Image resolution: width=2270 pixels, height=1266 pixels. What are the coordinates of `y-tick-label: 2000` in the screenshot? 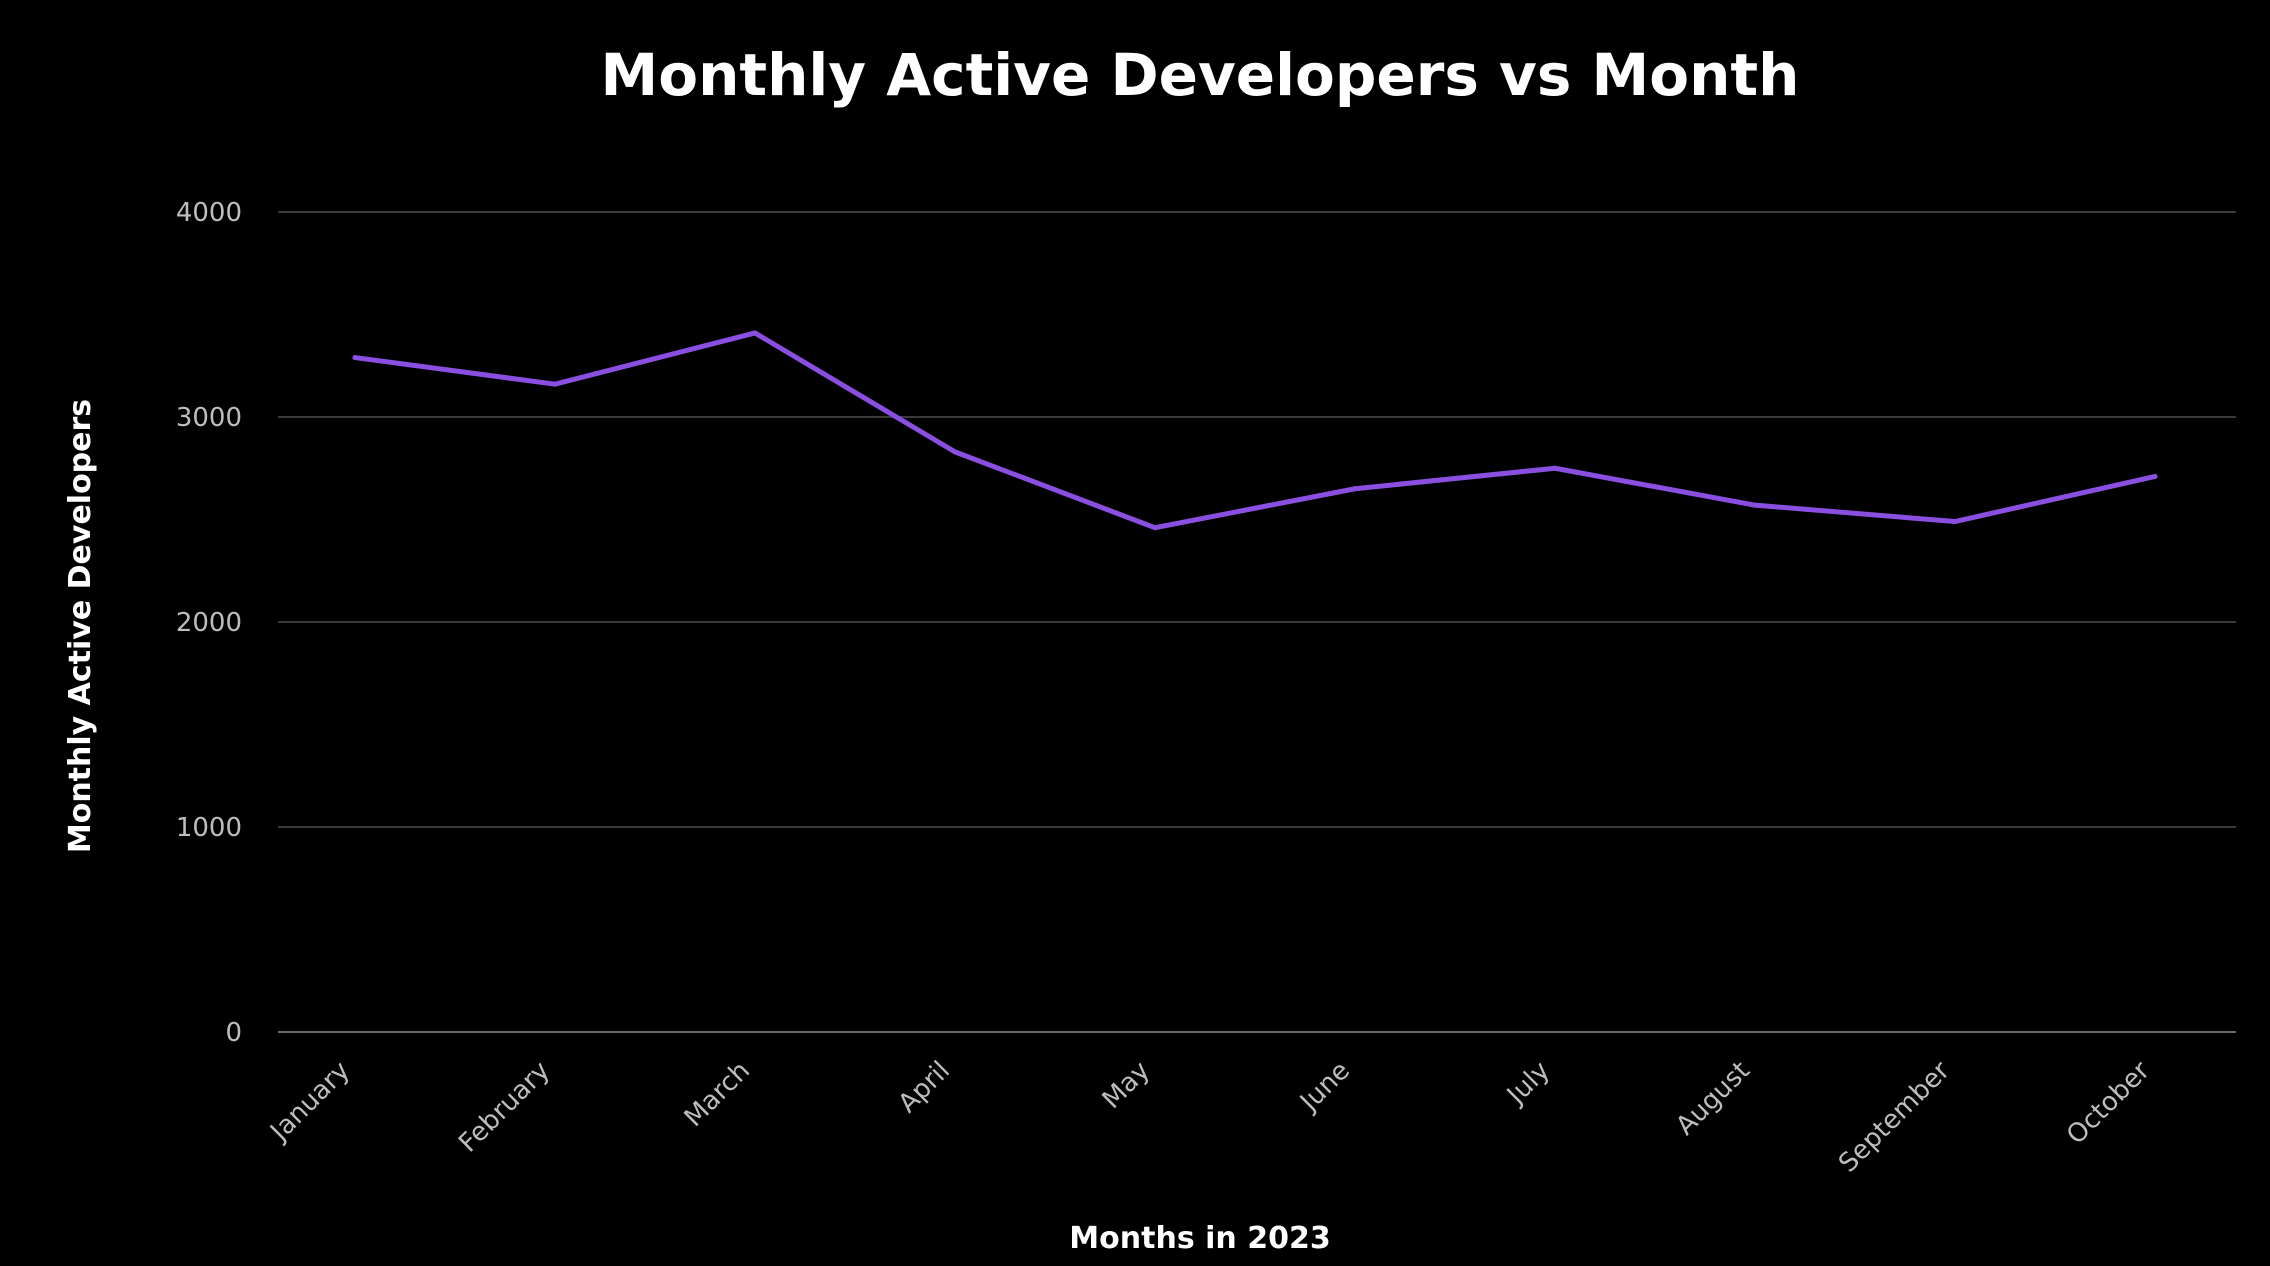 It's located at (209, 623).